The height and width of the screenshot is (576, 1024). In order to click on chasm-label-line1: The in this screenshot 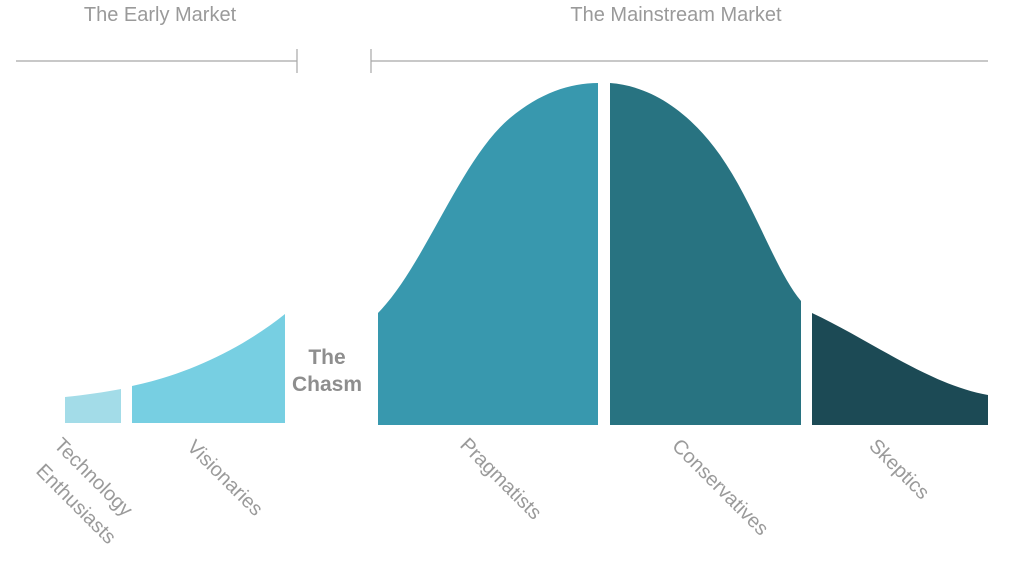, I will do `click(326, 357)`.